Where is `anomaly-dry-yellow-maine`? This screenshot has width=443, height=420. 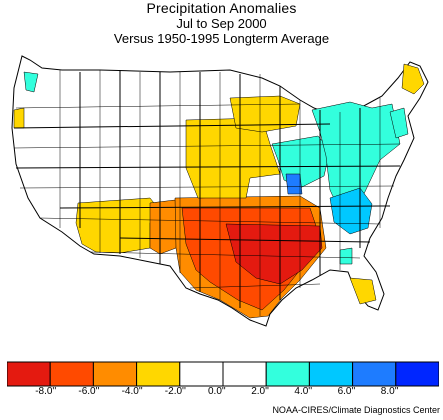 anomaly-dry-yellow-maine is located at coordinates (413, 79).